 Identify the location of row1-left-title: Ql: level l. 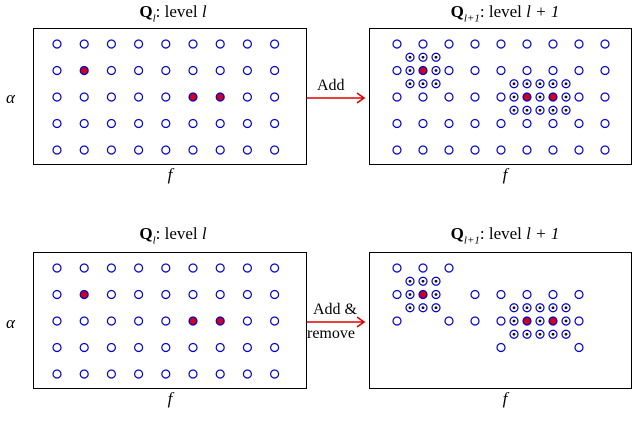
(172, 13).